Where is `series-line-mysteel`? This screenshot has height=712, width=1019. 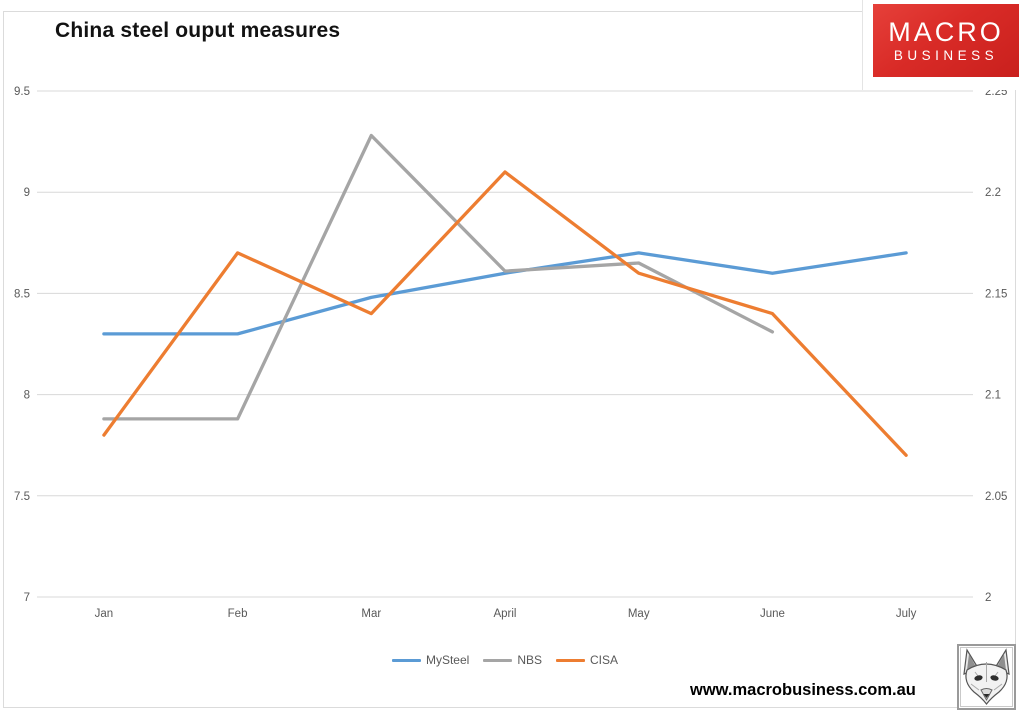 series-line-mysteel is located at coordinates (505, 293).